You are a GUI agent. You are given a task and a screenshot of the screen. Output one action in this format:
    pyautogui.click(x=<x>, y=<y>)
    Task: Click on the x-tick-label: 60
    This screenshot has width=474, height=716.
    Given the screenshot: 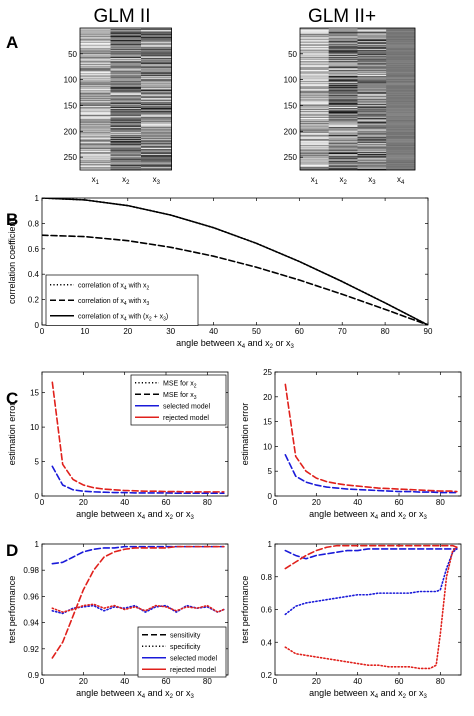 What is the action you would take?
    pyautogui.click(x=166, y=502)
    